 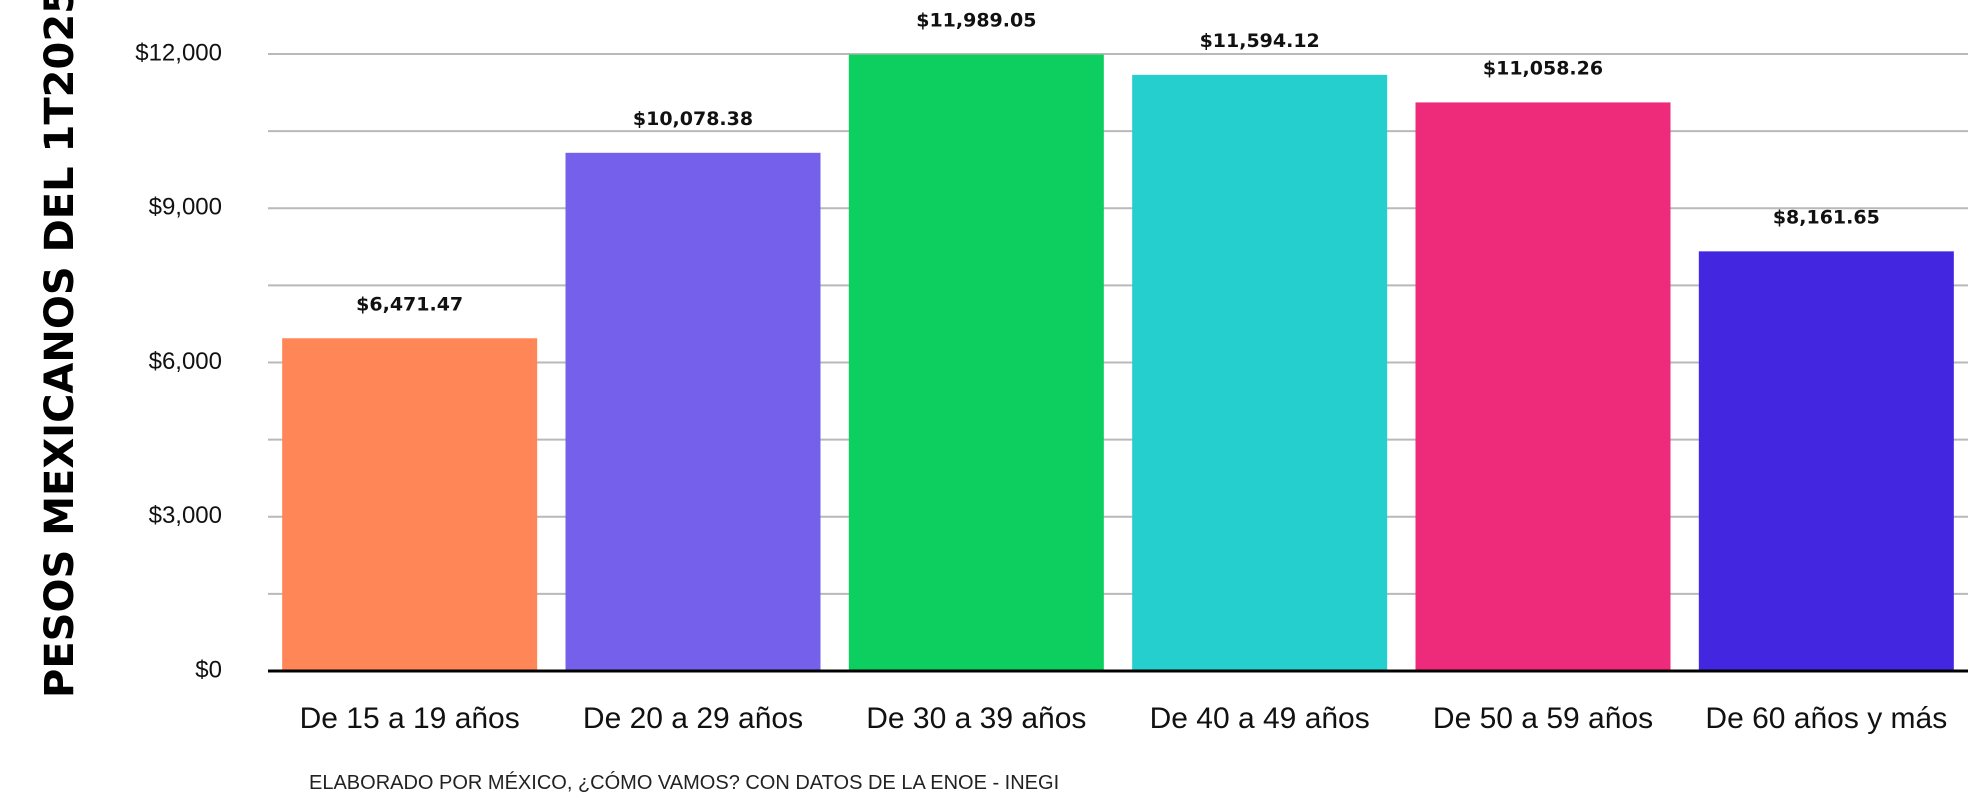 What do you see at coordinates (409, 304) in the screenshot?
I see `data-label: $6,471.47` at bounding box center [409, 304].